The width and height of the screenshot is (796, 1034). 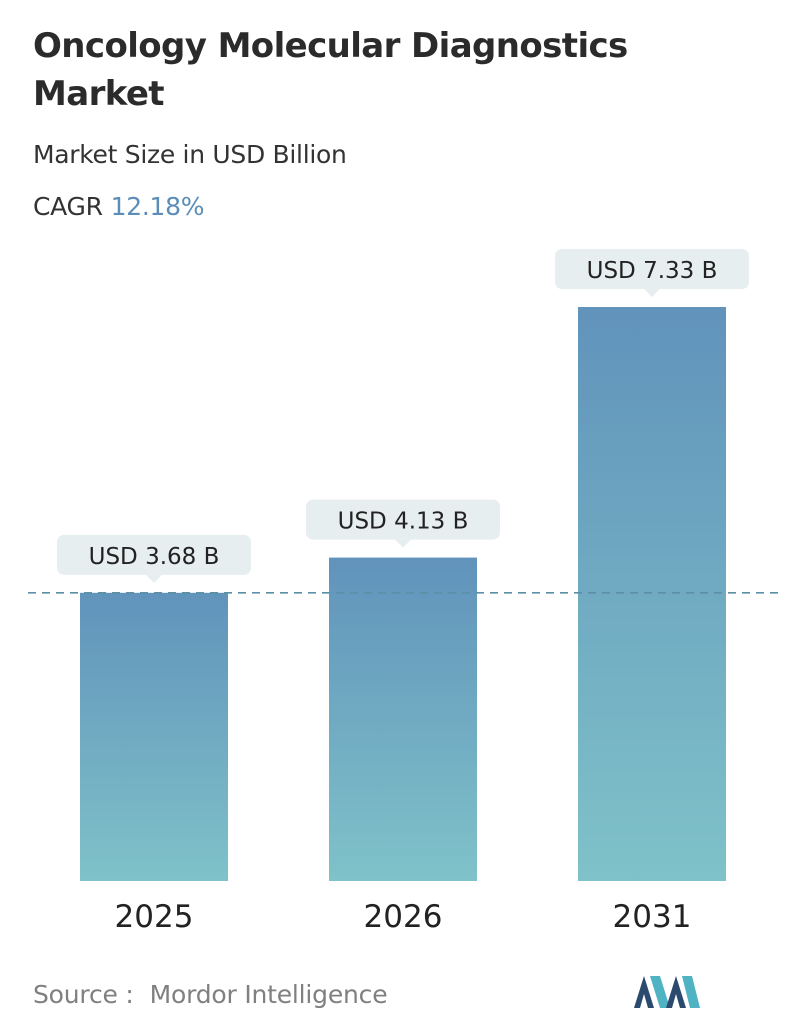 I want to click on value-label-text: USD 7.33 B, so click(x=652, y=271).